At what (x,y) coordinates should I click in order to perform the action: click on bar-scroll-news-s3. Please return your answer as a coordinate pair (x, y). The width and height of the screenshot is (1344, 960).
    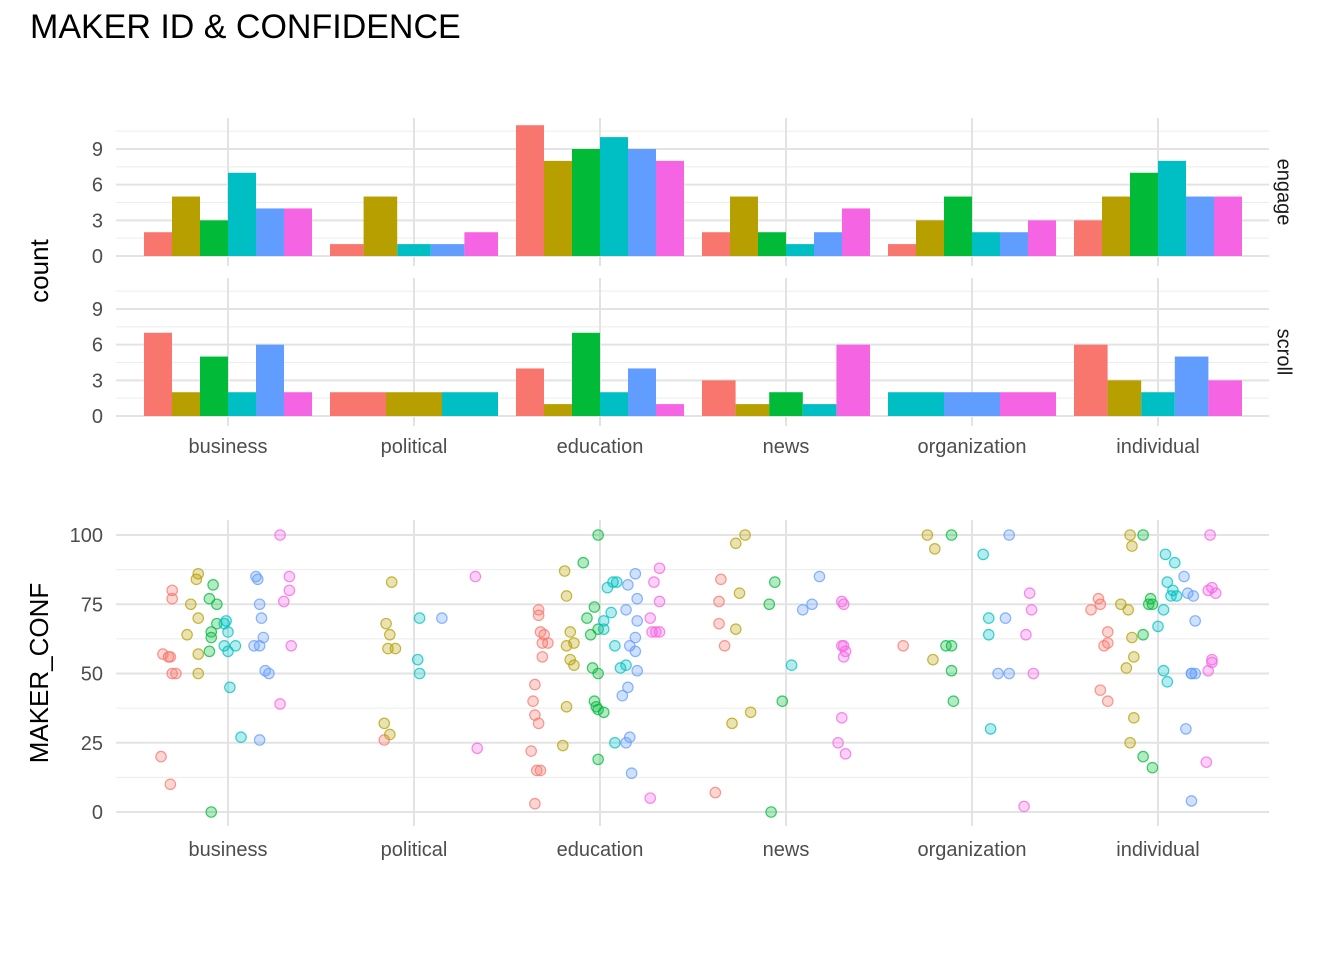
    Looking at the image, I should click on (786, 404).